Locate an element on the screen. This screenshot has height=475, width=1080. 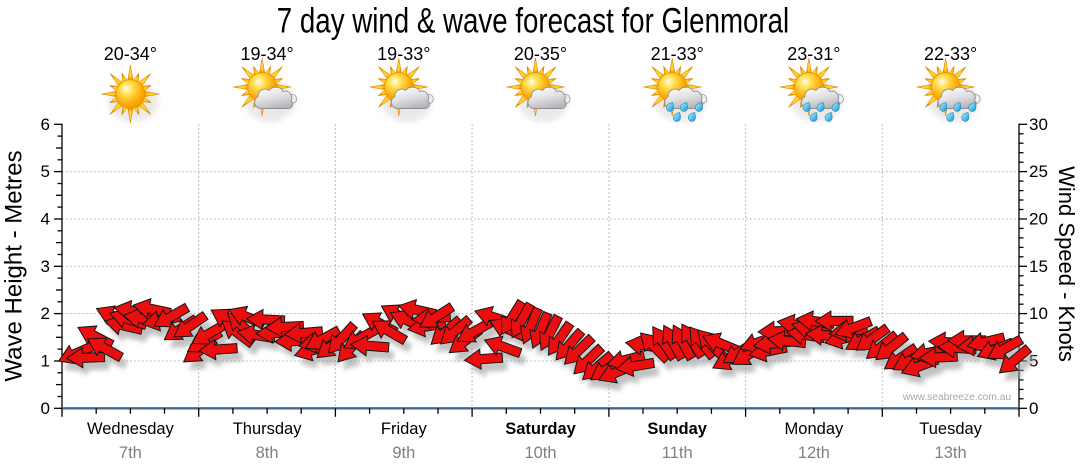
svg-text: Wave Height - Metres is located at coordinates (14, 265).